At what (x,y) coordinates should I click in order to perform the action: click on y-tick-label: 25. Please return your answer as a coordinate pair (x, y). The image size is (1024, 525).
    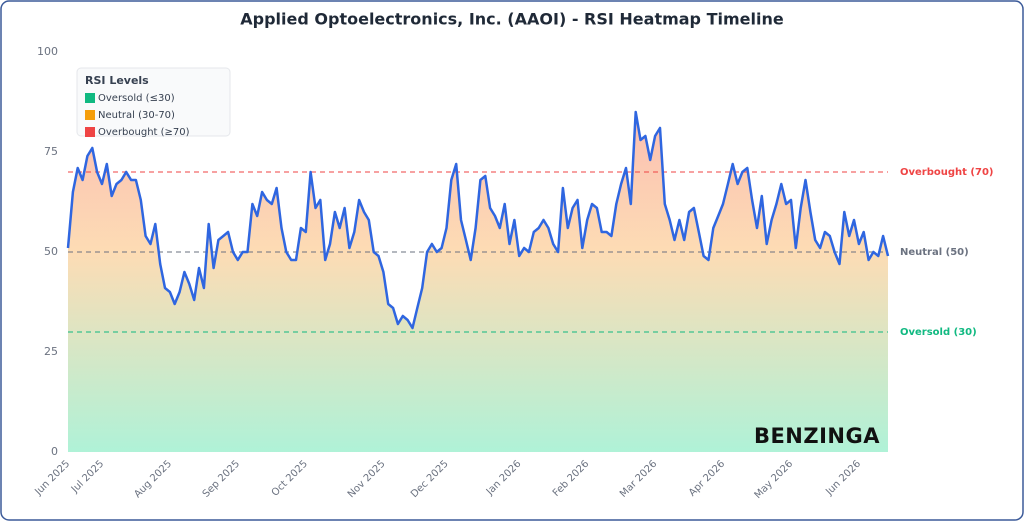
    Looking at the image, I should click on (51, 351).